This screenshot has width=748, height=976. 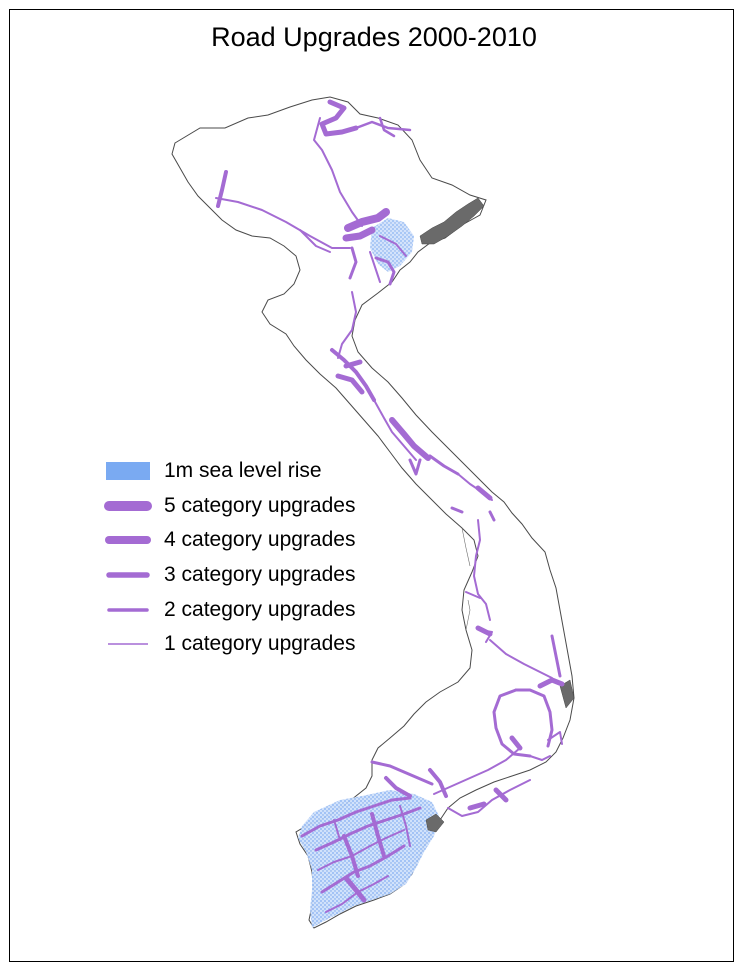 I want to click on coastal-islands-south, so click(x=500, y=756).